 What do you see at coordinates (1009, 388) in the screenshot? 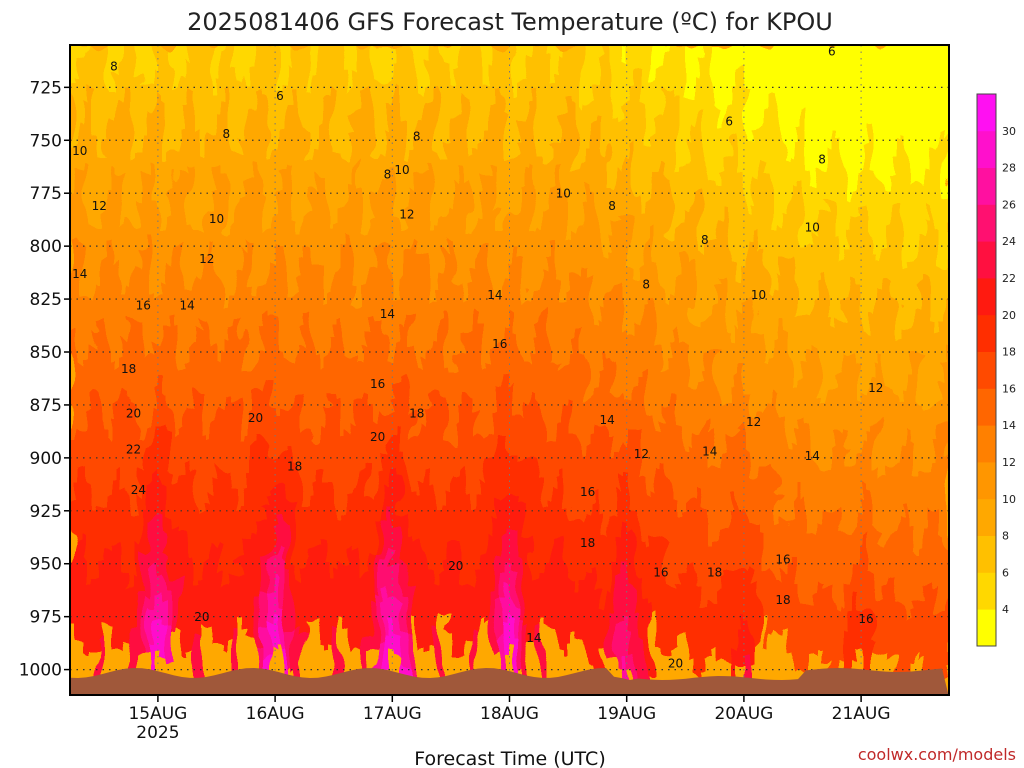
I see `colorbar-label: 16` at bounding box center [1009, 388].